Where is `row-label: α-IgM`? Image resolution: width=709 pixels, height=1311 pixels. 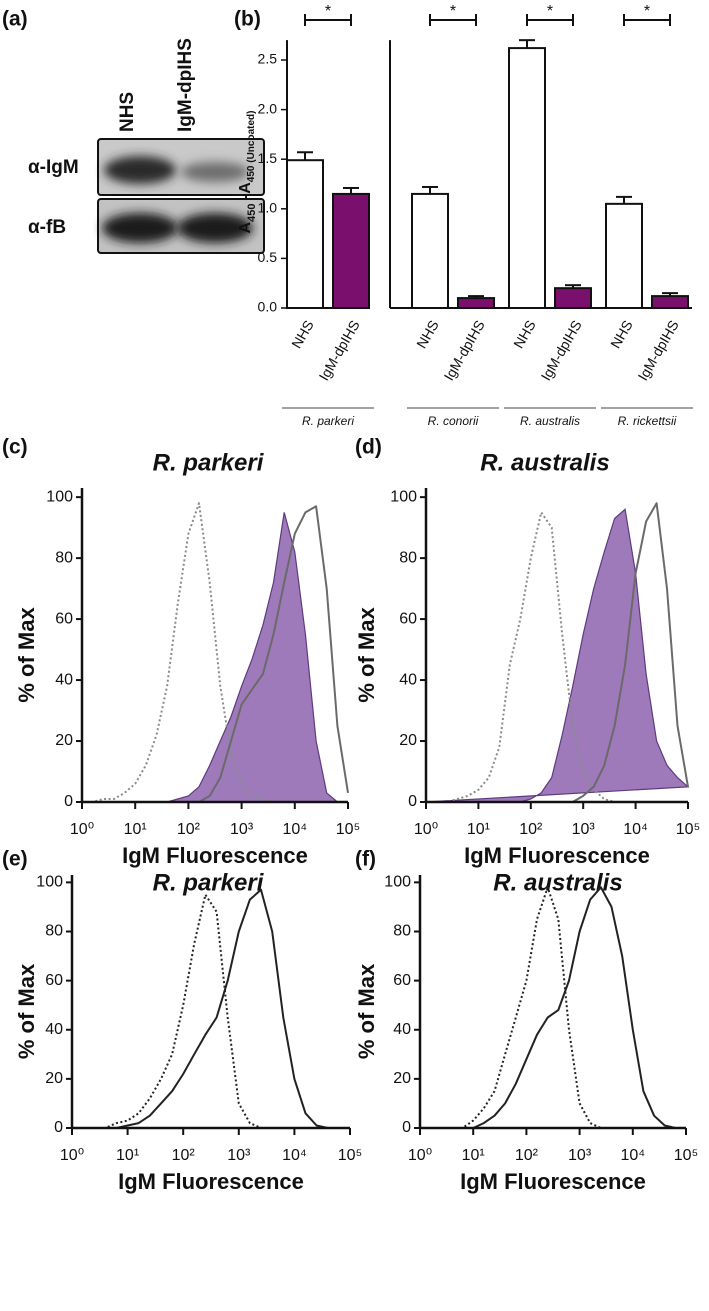
row-label: α-IgM is located at coordinates (53, 167).